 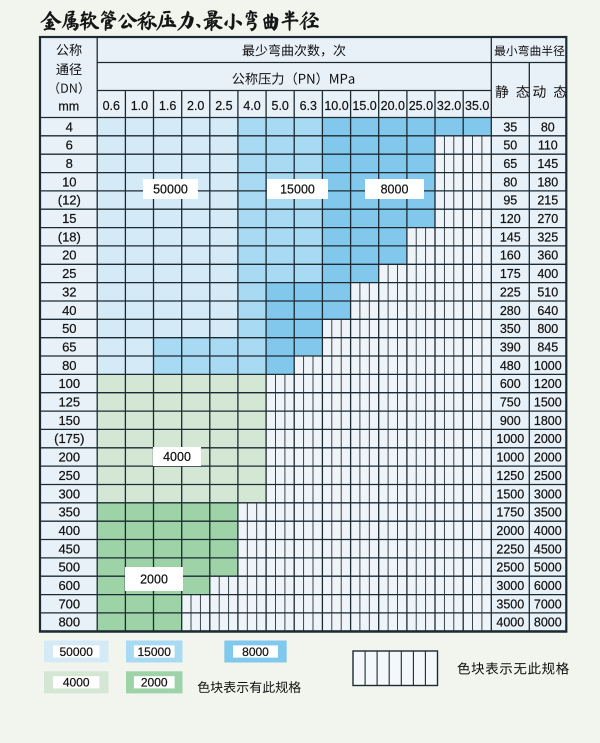 What do you see at coordinates (69, 475) in the screenshot?
I see `svg-text: 250` at bounding box center [69, 475].